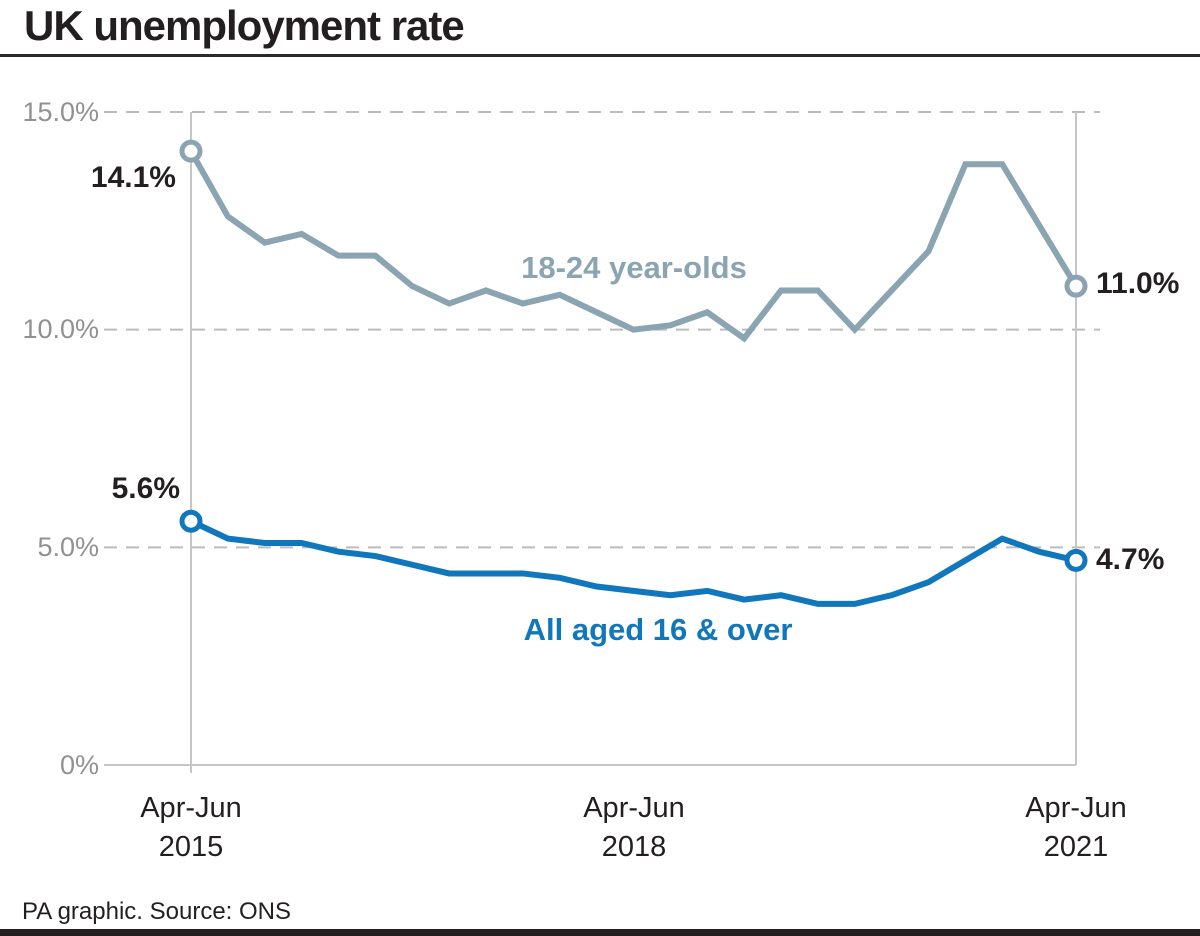  What do you see at coordinates (600, 55) in the screenshot?
I see `title-divider-rule` at bounding box center [600, 55].